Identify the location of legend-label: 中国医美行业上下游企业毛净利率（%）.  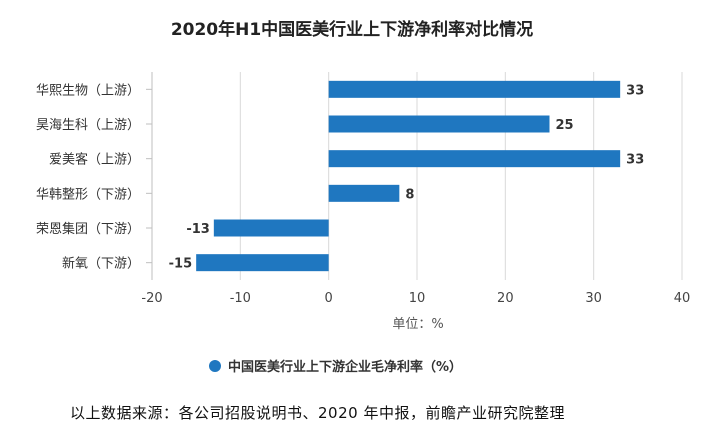
(345, 367).